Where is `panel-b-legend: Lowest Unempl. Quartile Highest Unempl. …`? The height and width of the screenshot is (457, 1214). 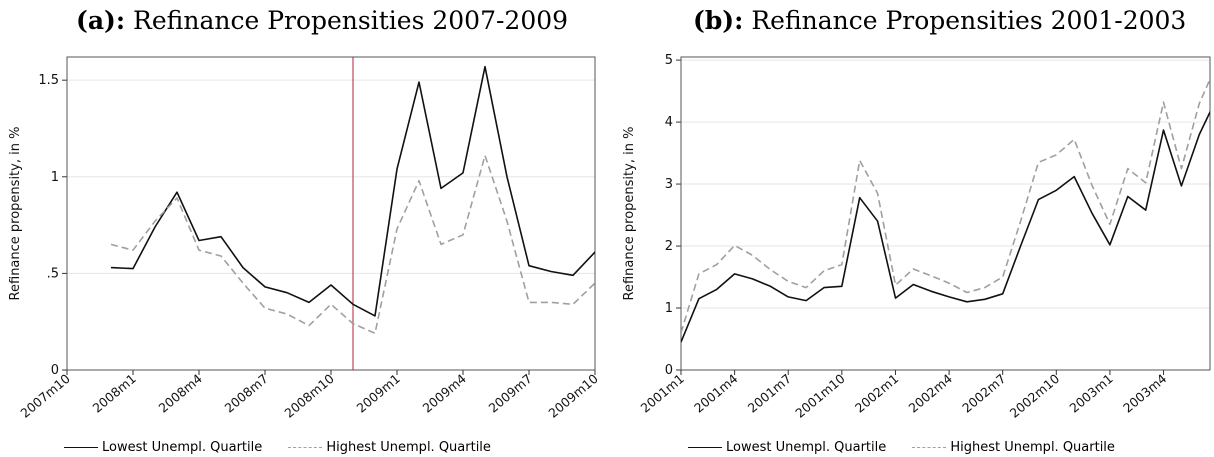
panel-b-legend: Lowest Unempl. Quartile Highest Unempl. … is located at coordinates (912, 446).